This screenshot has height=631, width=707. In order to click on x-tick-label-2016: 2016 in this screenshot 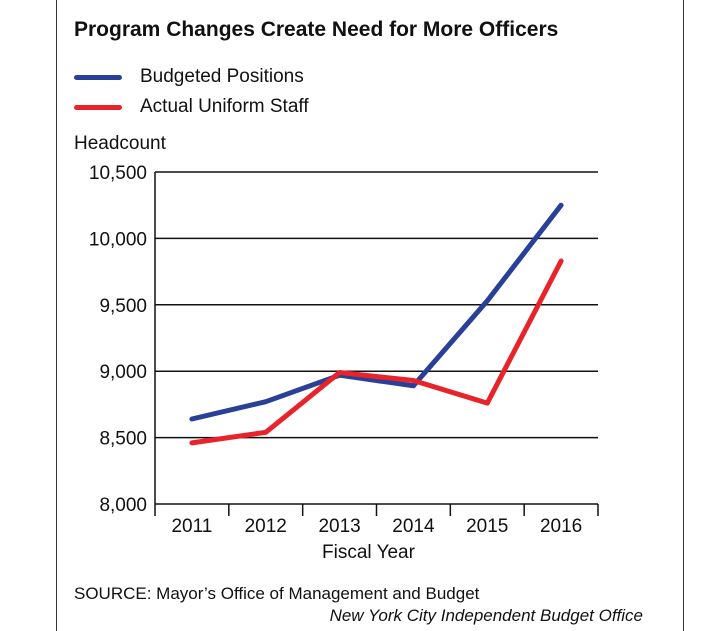, I will do `click(561, 526)`.